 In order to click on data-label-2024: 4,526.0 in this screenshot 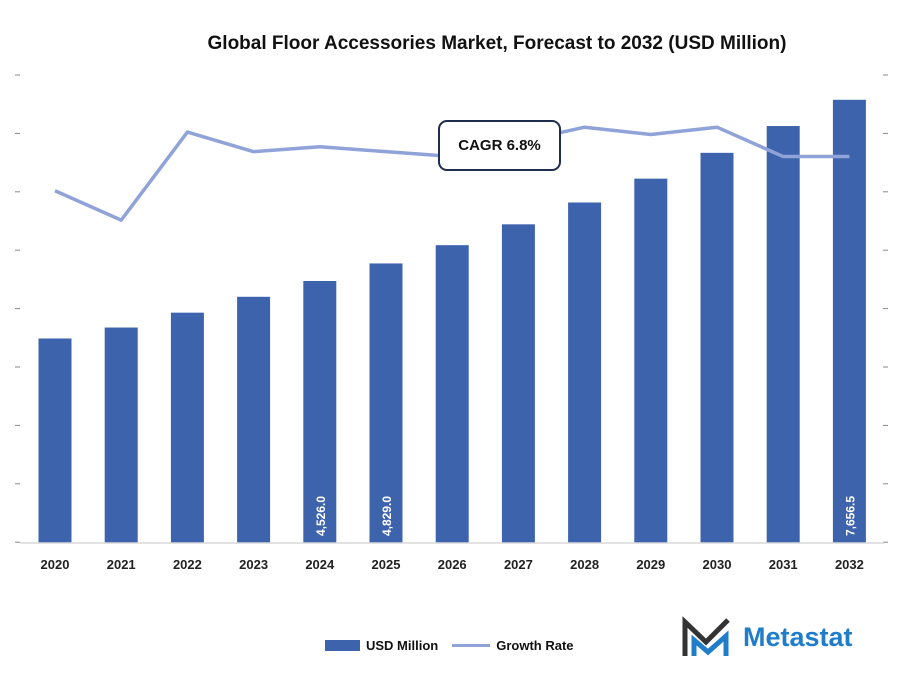, I will do `click(321, 516)`.